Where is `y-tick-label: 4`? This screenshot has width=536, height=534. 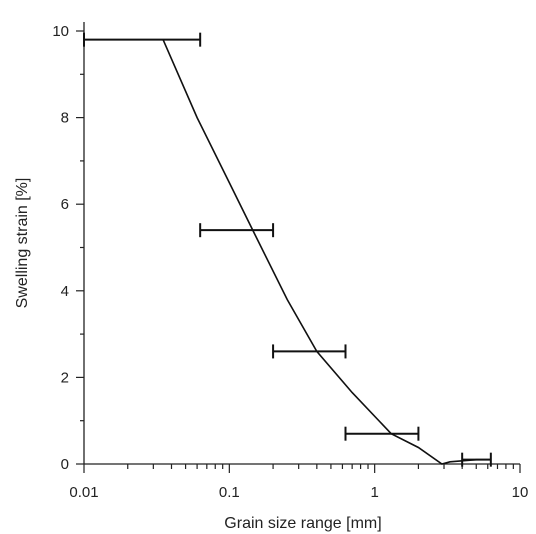 y-tick-label: 4 is located at coordinates (65, 291).